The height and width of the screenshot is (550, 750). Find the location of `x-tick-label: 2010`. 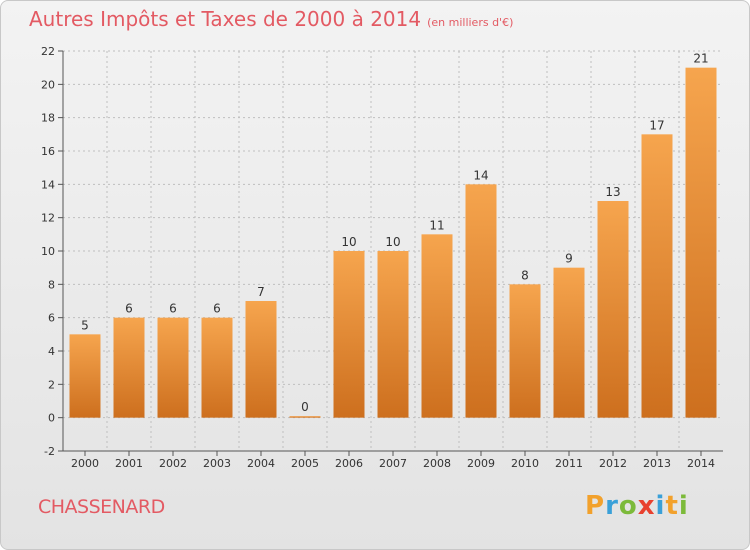

x-tick-label: 2010 is located at coordinates (525, 463).